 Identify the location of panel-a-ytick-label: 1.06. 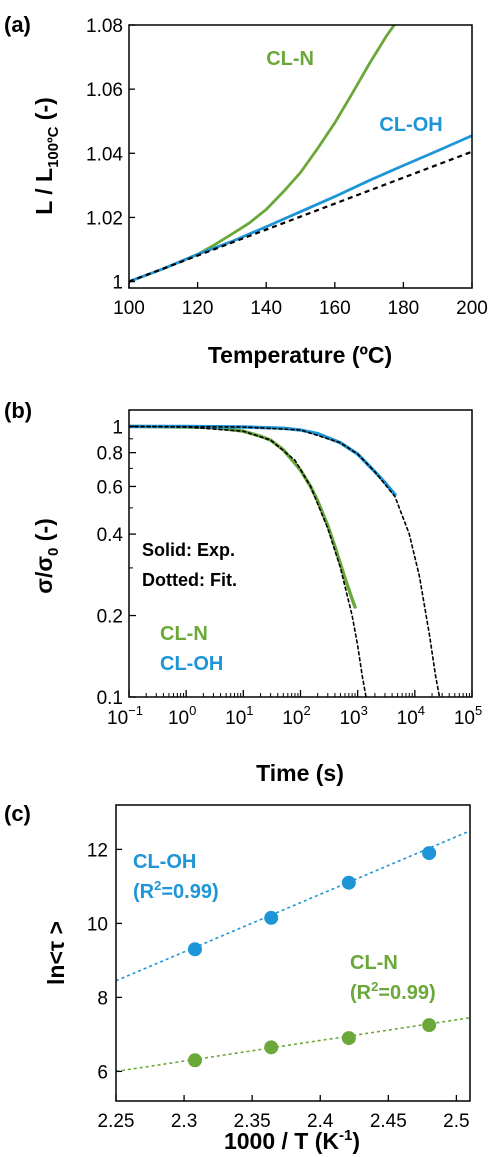
(104, 90).